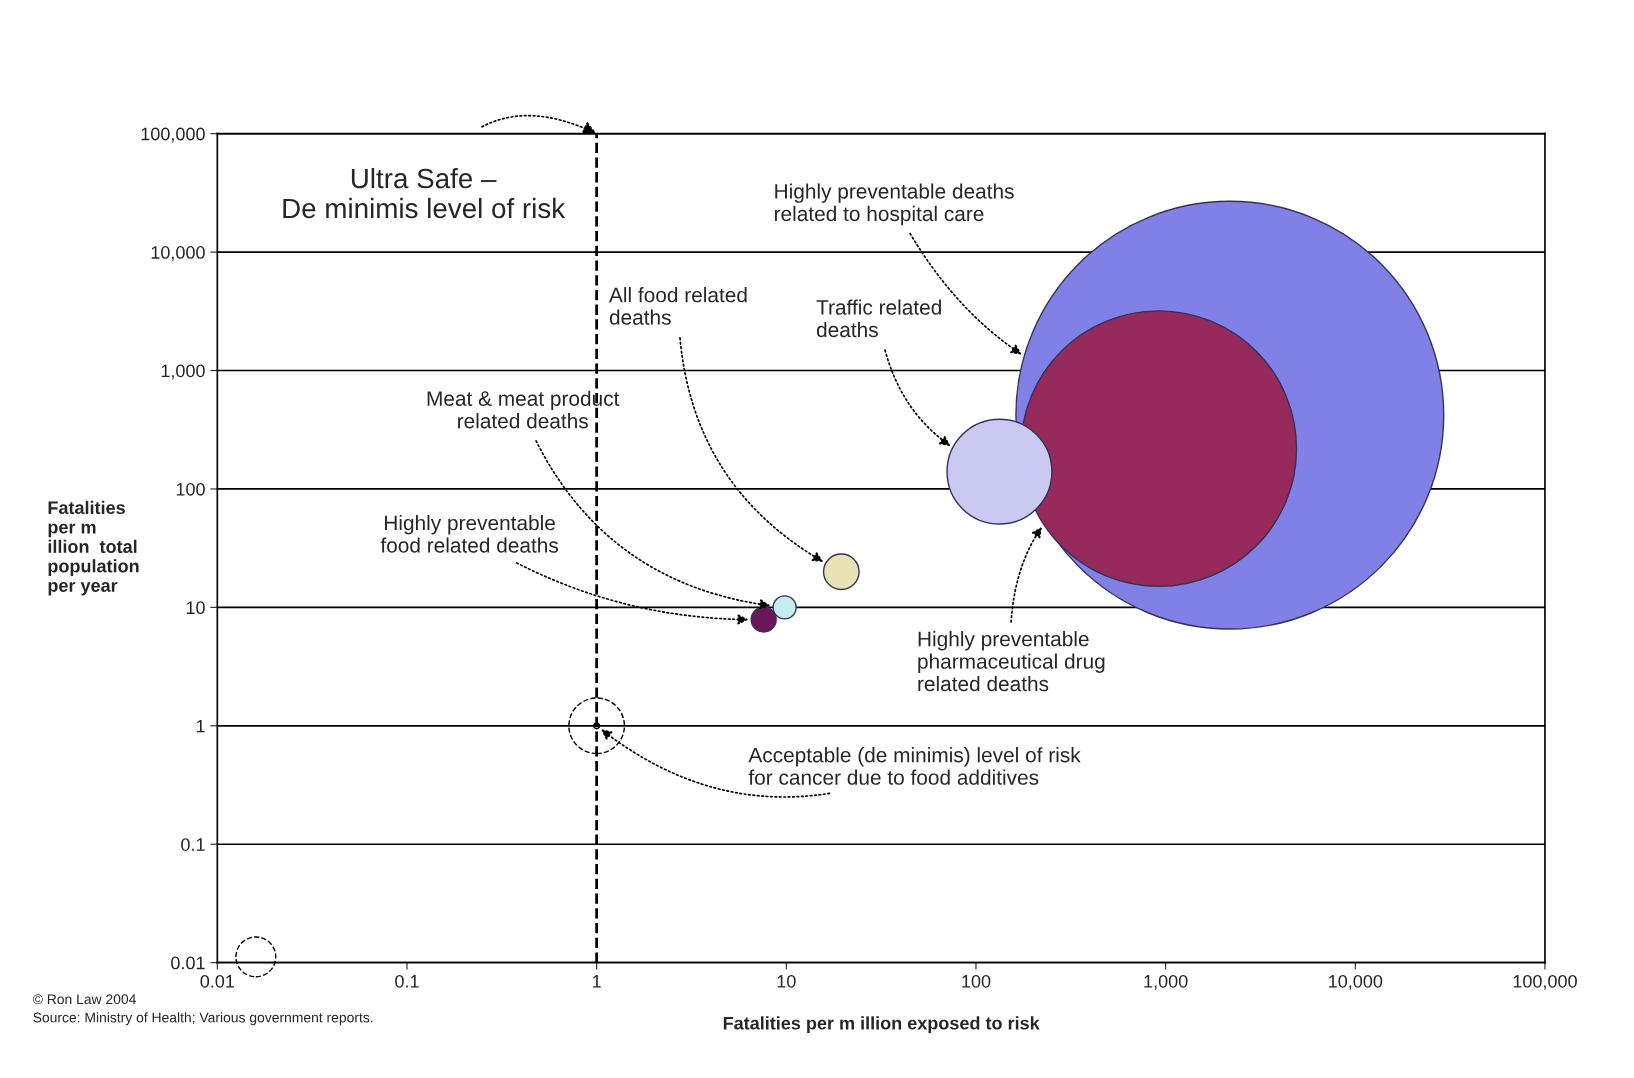 The width and height of the screenshot is (1634, 1078). Describe the element at coordinates (523, 409) in the screenshot. I see `text: Meat & meat product related deaths` at that location.